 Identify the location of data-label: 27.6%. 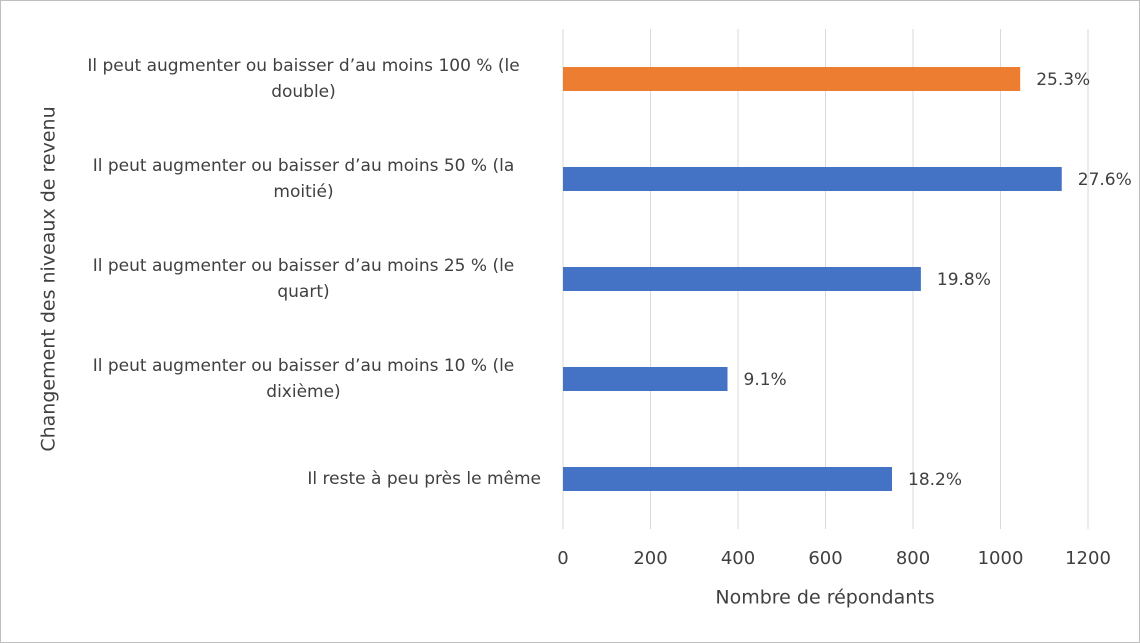
(1105, 180).